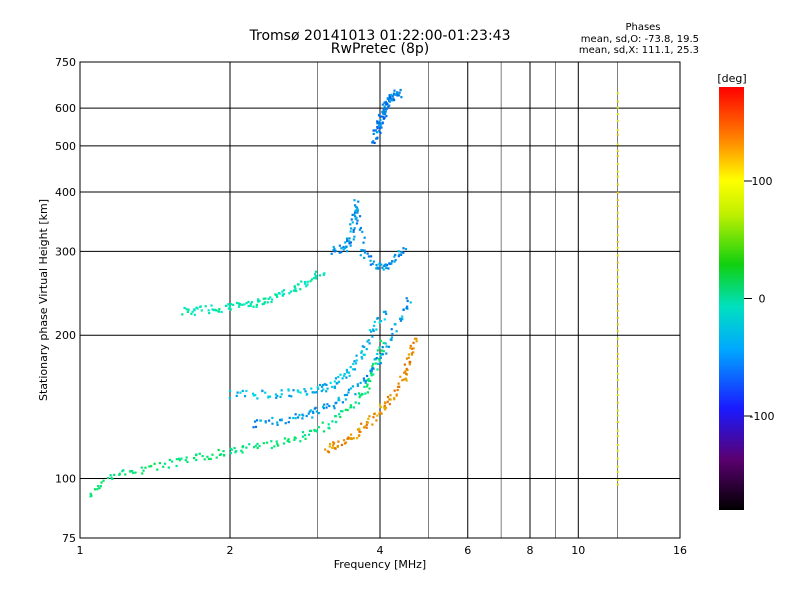  Describe the element at coordinates (65, 146) in the screenshot. I see `y-tick-label: 500` at that location.